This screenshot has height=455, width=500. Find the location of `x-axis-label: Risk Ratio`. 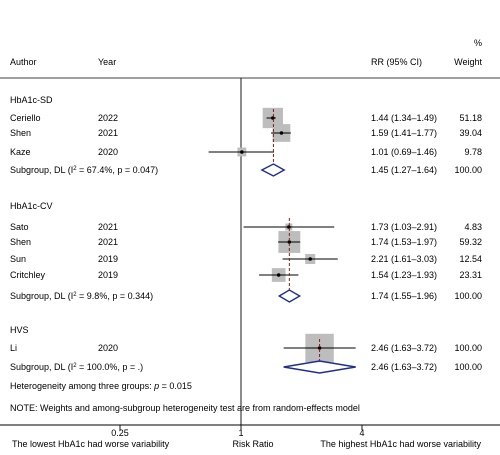

x-axis-label: Risk Ratio is located at coordinates (252, 444).